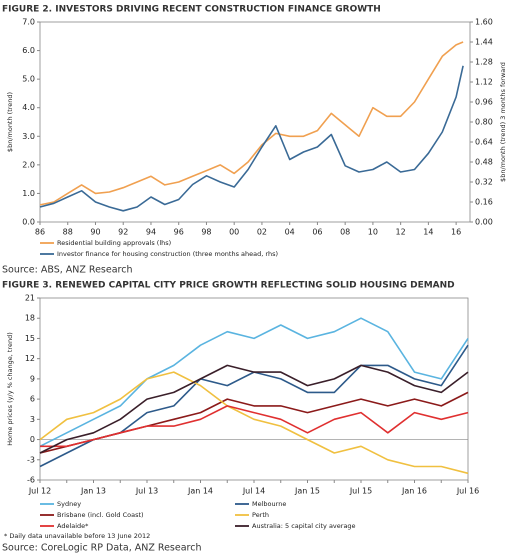  I want to click on x-tick-label: 86, so click(40, 232).